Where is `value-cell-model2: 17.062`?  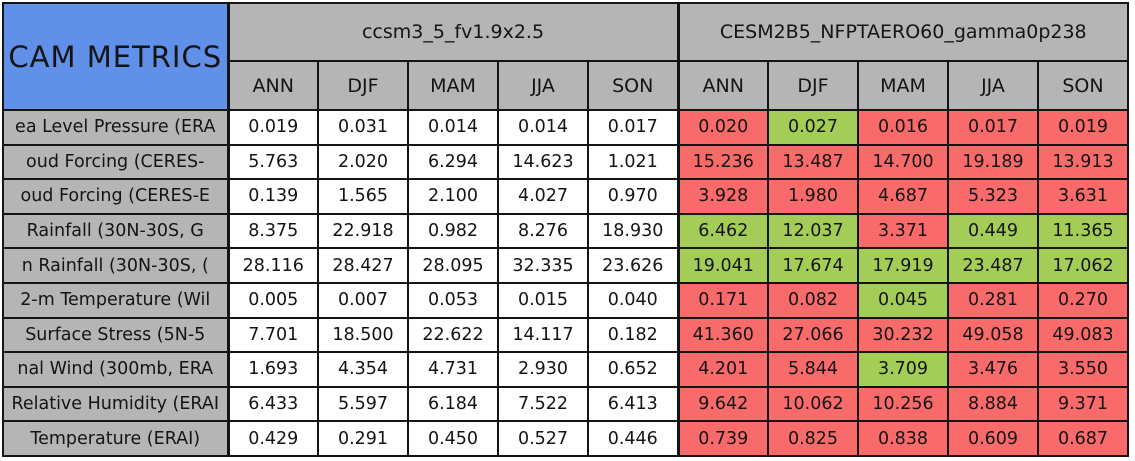 value-cell-model2: 17.062 is located at coordinates (1083, 265).